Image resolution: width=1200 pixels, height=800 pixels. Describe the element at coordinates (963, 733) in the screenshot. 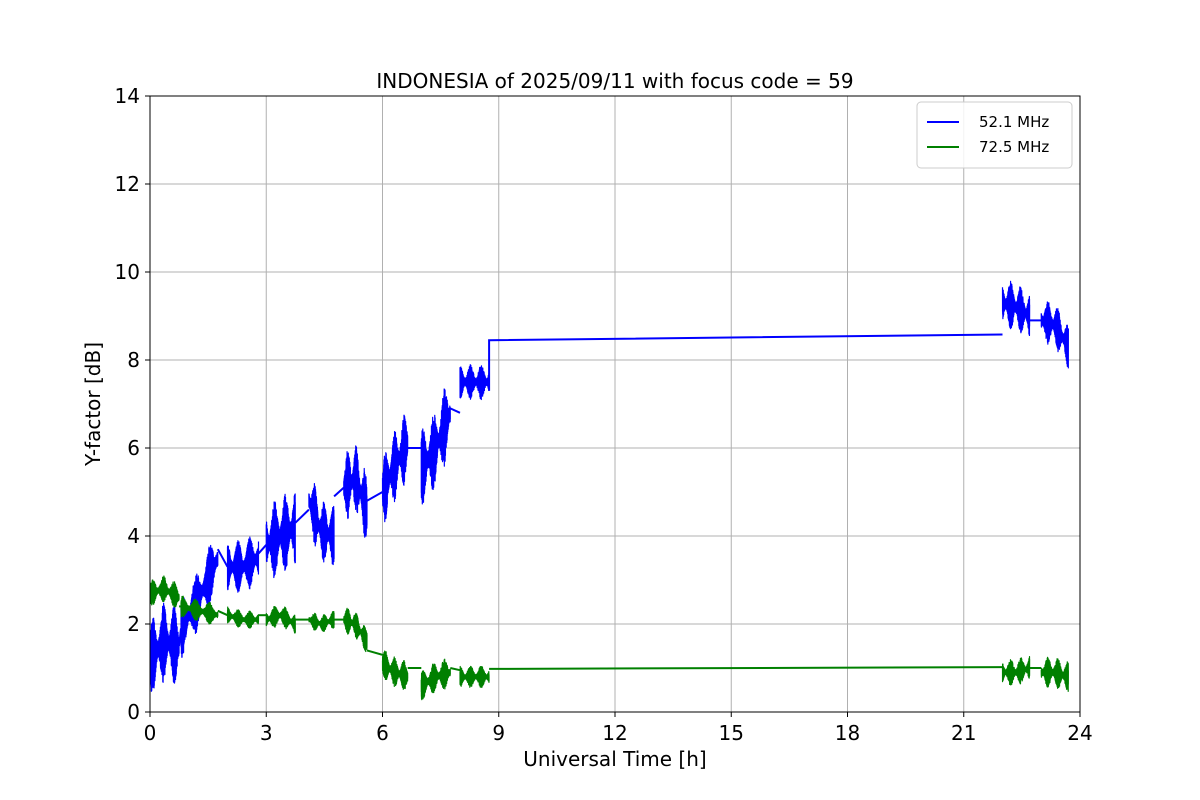

I see `x-tick-label-7: 21` at that location.